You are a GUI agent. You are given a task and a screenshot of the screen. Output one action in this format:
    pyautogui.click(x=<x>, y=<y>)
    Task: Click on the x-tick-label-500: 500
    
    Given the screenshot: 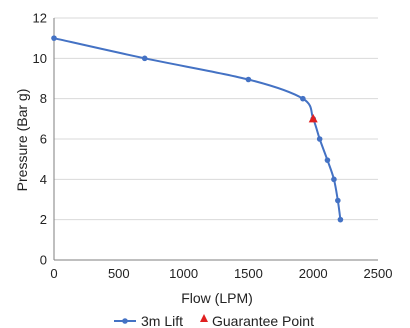 What is the action you would take?
    pyautogui.click(x=119, y=273)
    